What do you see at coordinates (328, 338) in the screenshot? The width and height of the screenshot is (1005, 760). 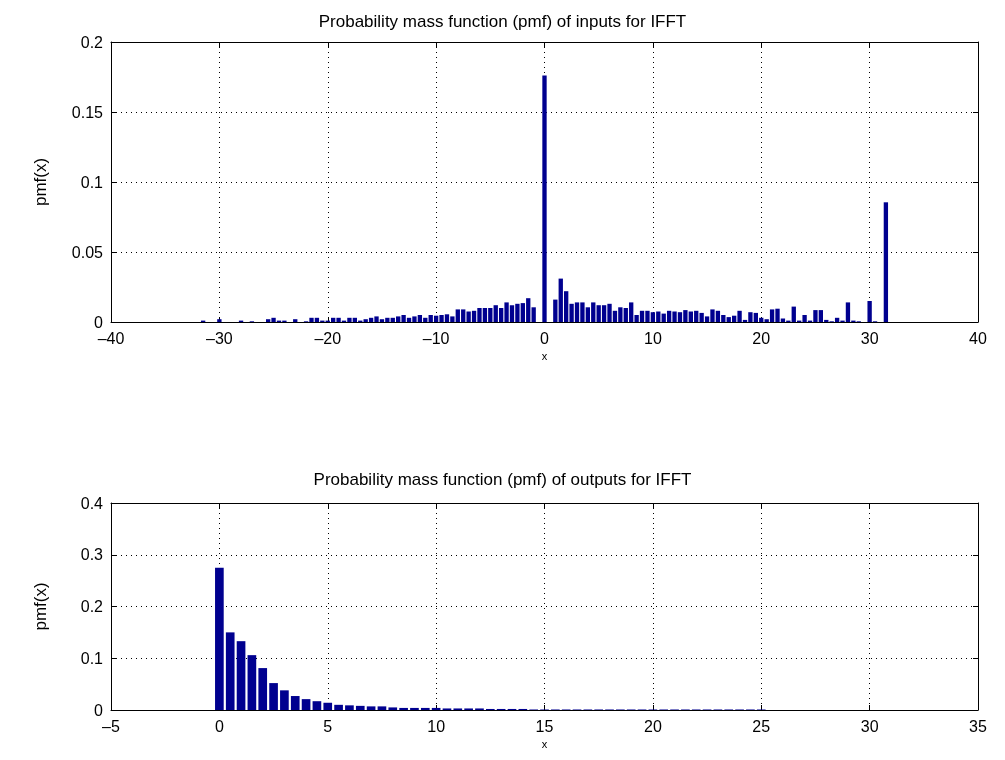 I see `x-tick-label: –20` at bounding box center [328, 338].